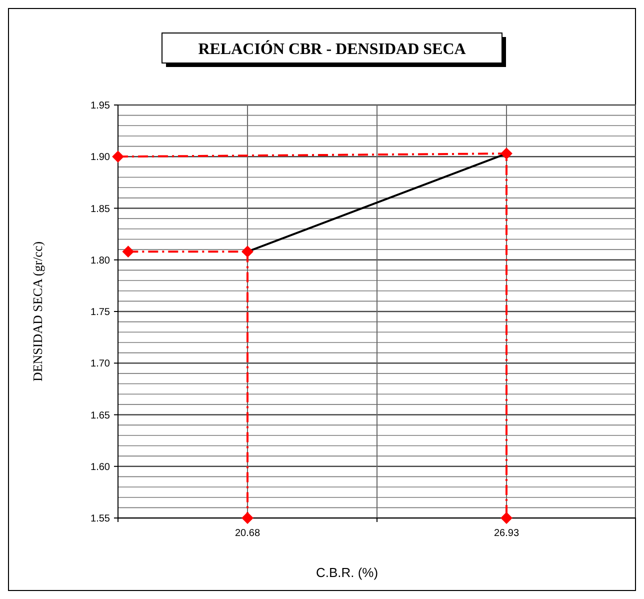 This screenshot has height=599, width=644. I want to click on y-tick-label: 1.55, so click(100, 519).